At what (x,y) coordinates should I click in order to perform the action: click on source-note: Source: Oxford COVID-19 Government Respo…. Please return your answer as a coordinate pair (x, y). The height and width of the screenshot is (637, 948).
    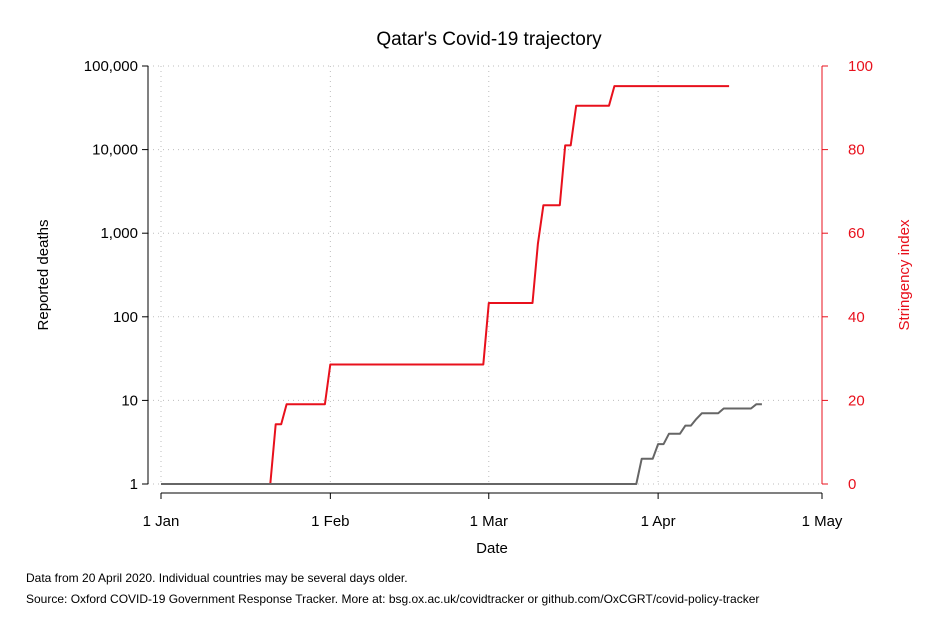
    Looking at the image, I should click on (393, 599).